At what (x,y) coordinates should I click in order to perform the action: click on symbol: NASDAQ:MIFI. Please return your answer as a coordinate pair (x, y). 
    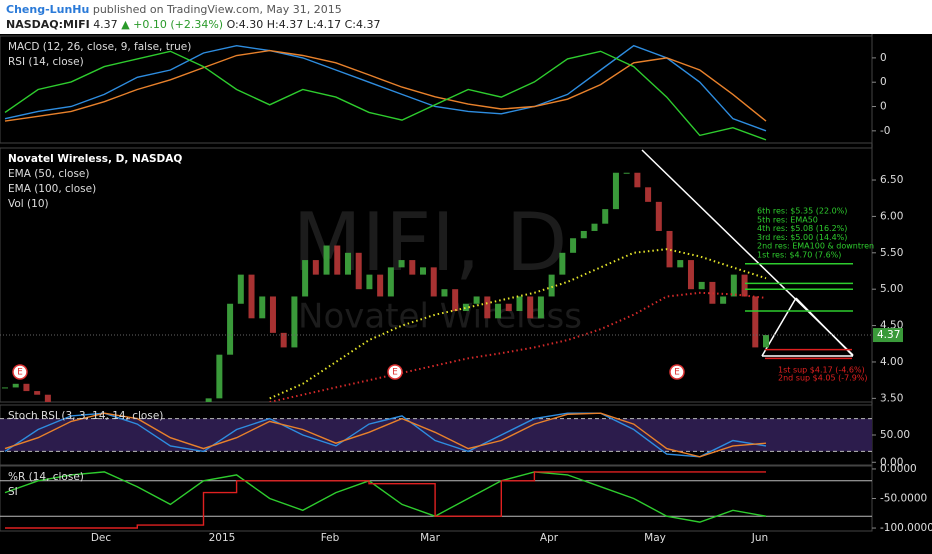
    Looking at the image, I should click on (48, 24).